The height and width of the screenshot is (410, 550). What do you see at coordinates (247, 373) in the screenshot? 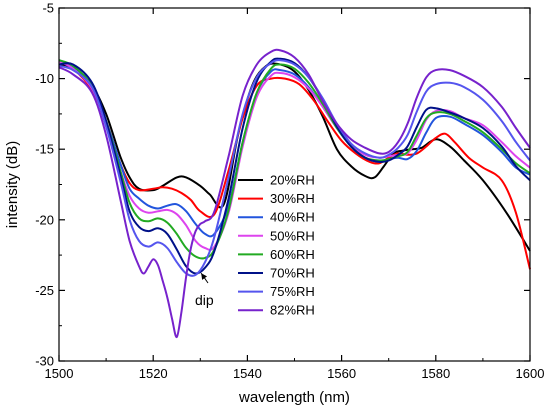
I see `x-tick-label: 1540` at bounding box center [247, 373].